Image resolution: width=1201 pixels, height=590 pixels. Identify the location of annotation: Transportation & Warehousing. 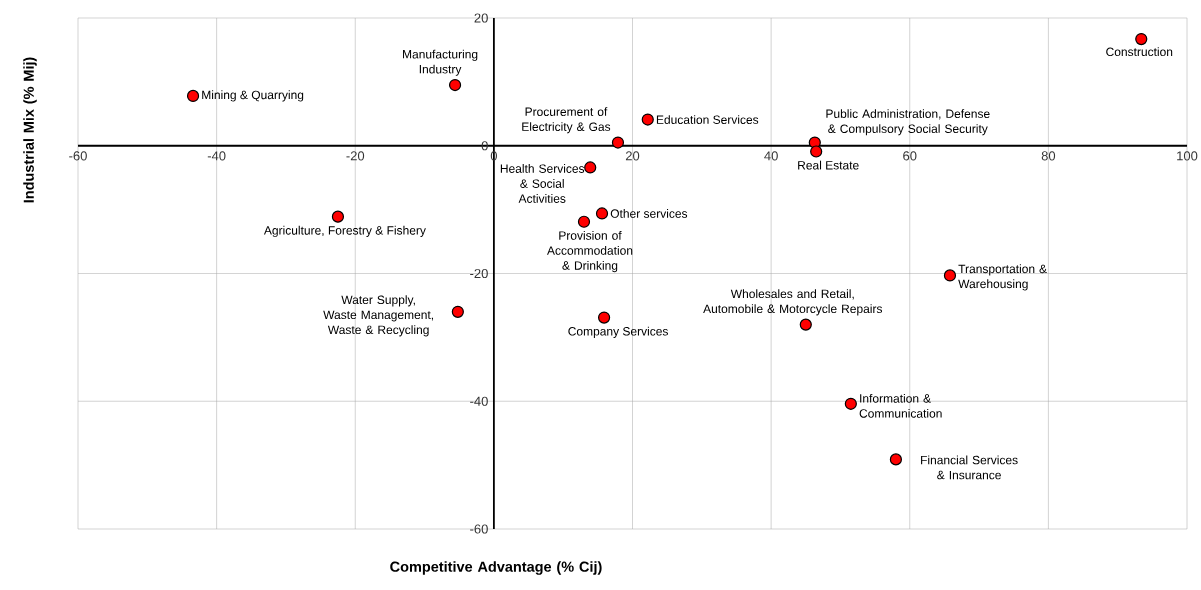
(1002, 277).